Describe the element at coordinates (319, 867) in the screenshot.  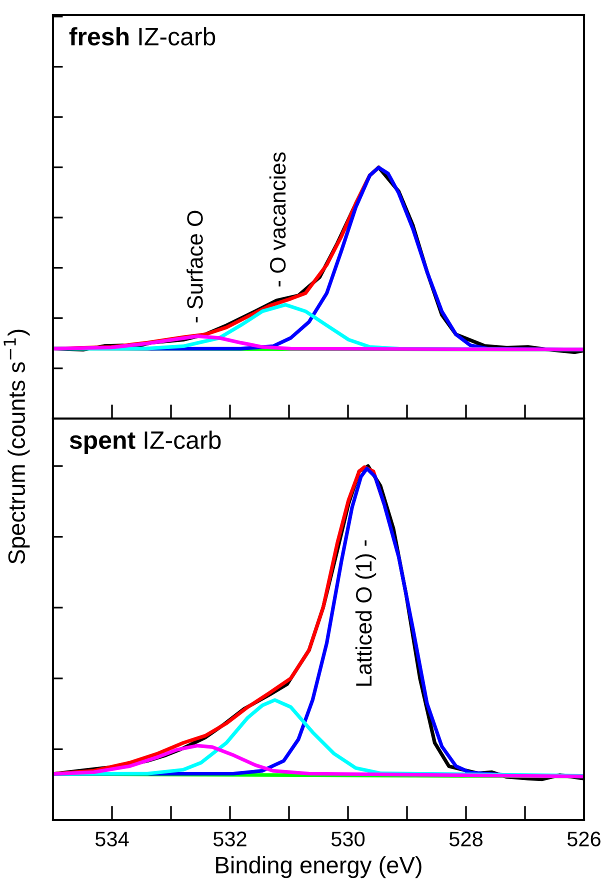
I see `x-axis-title: Binding energy (eV)` at that location.